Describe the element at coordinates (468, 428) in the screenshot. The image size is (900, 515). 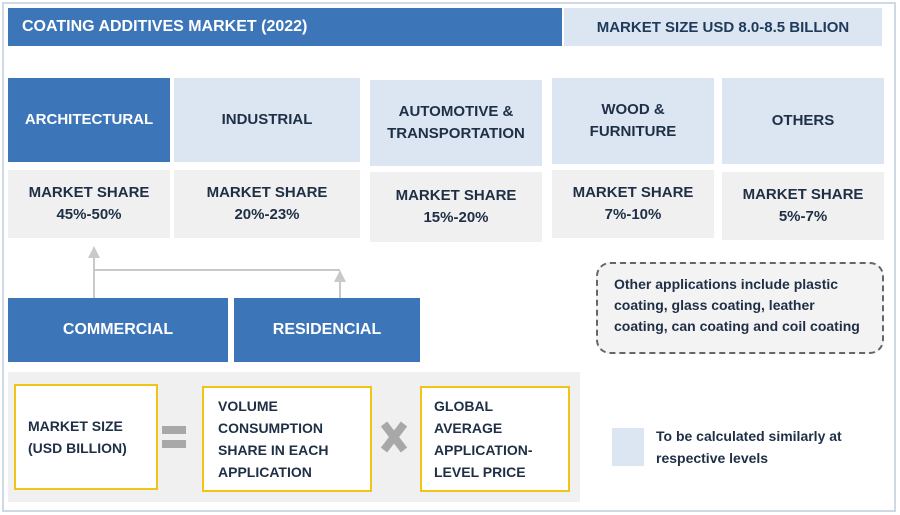
I see `formula-term-line: AVERAGE` at that location.